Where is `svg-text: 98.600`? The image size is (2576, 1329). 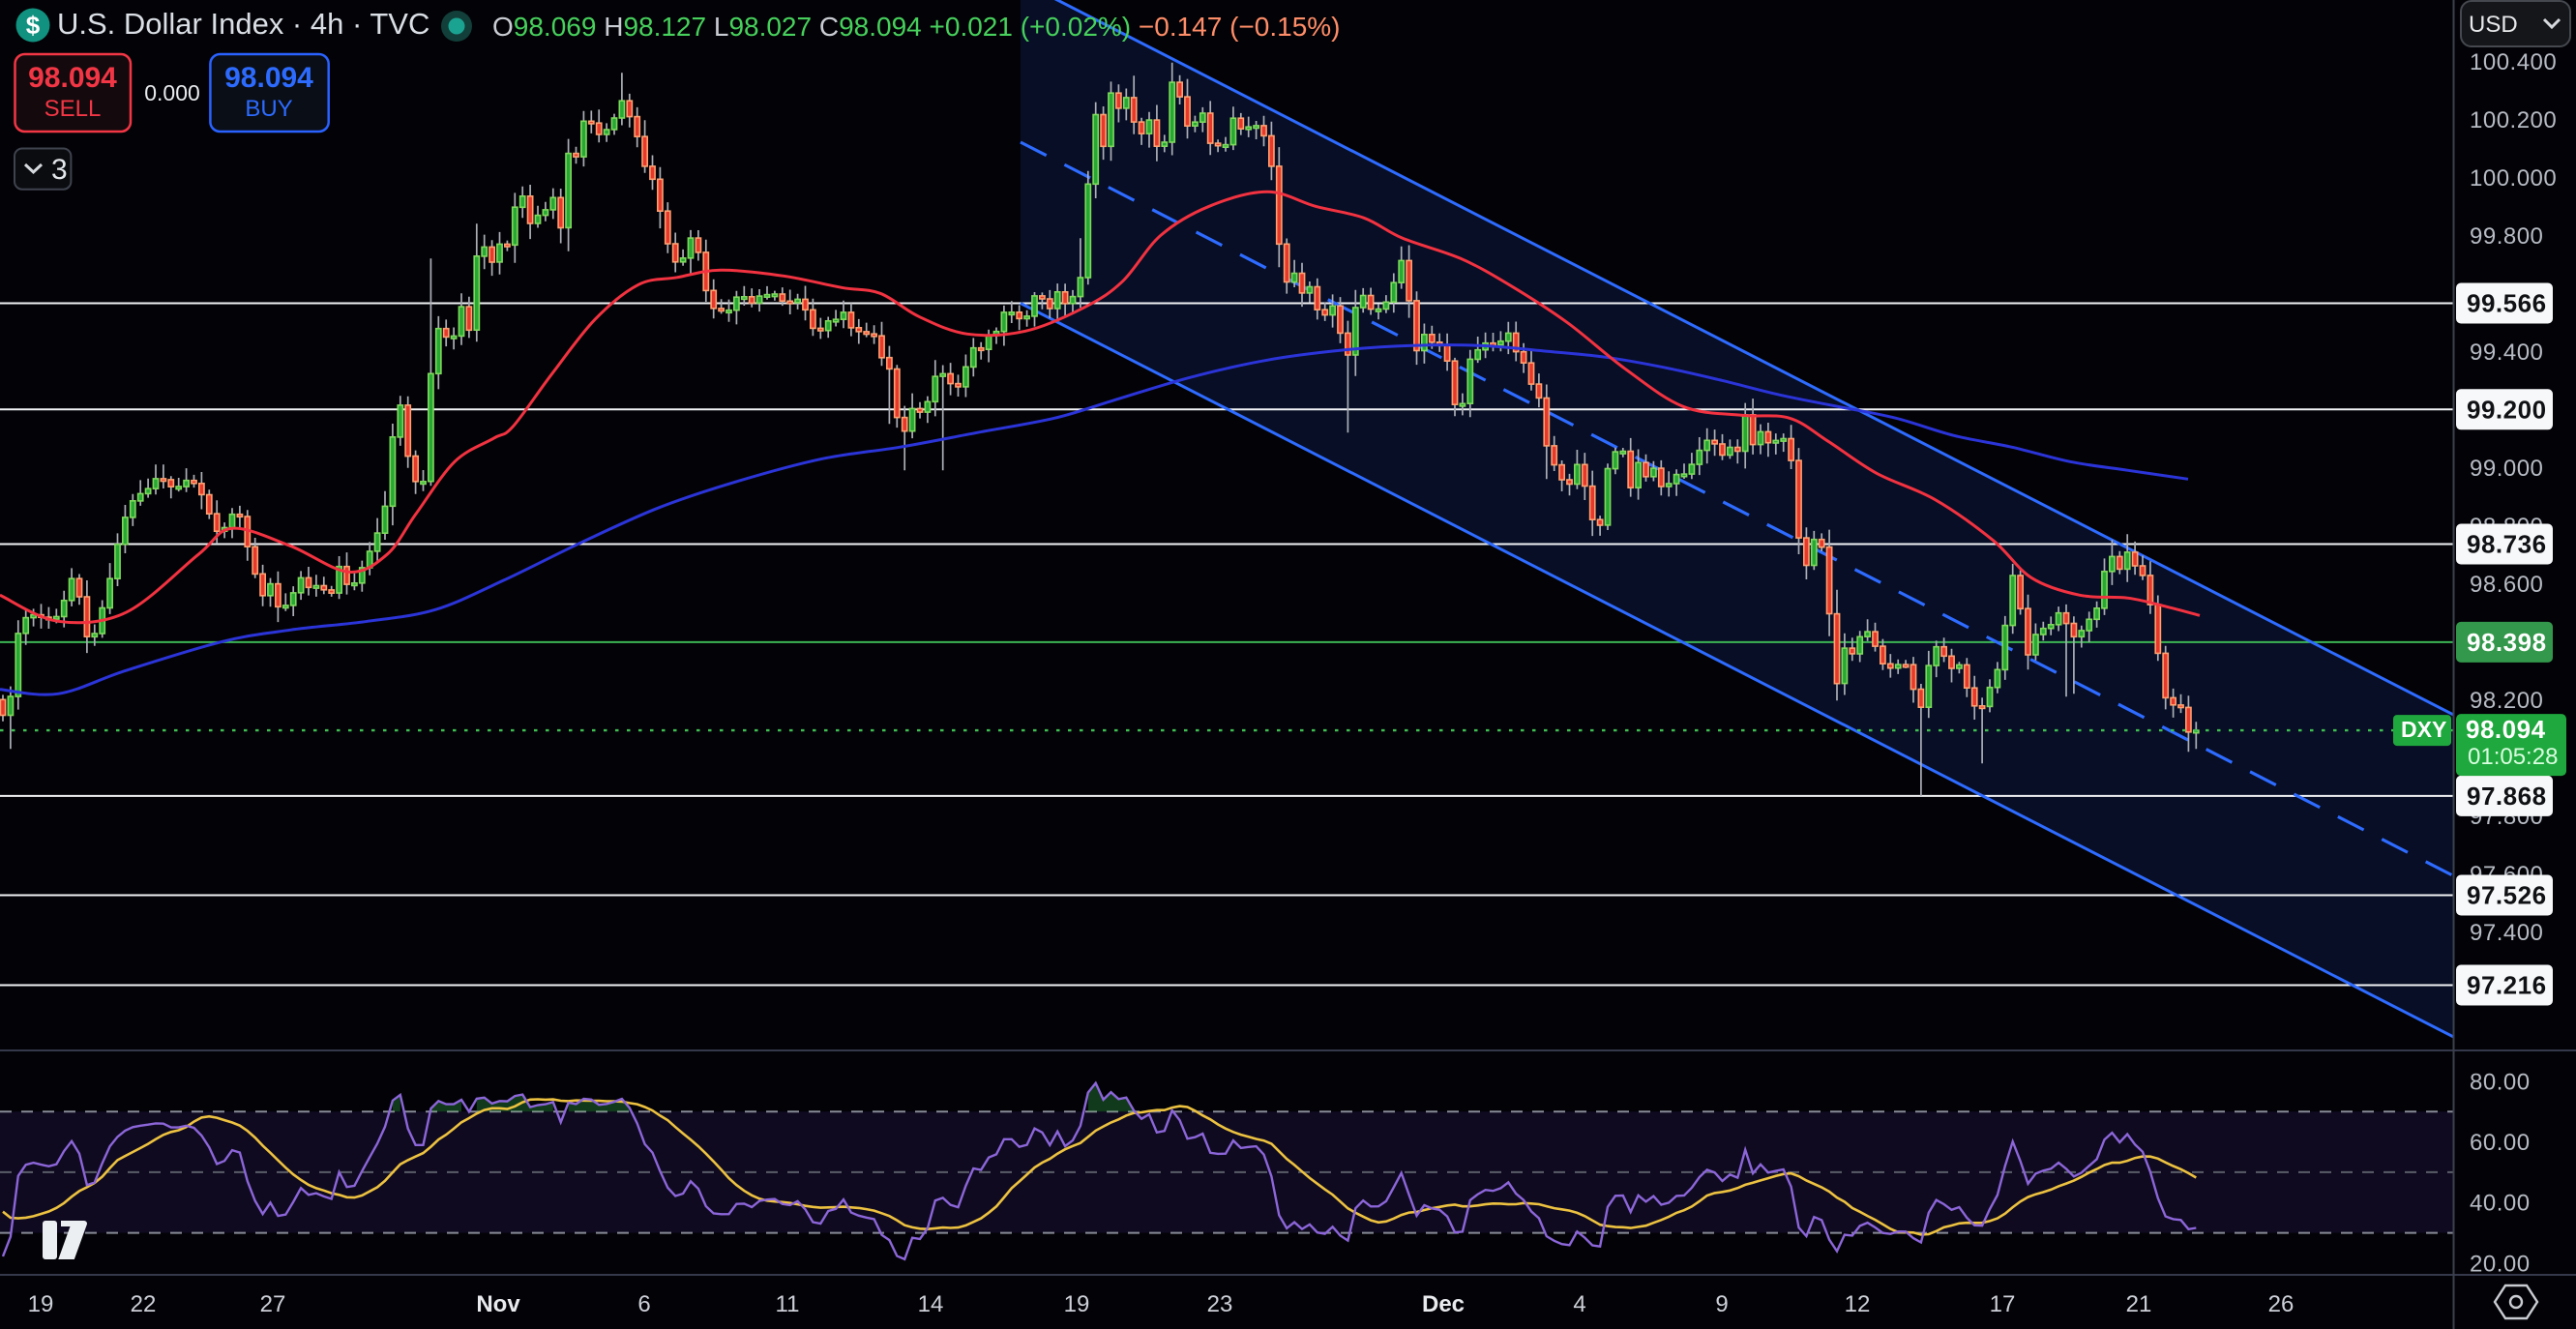 svg-text: 98.600 is located at coordinates (2506, 585).